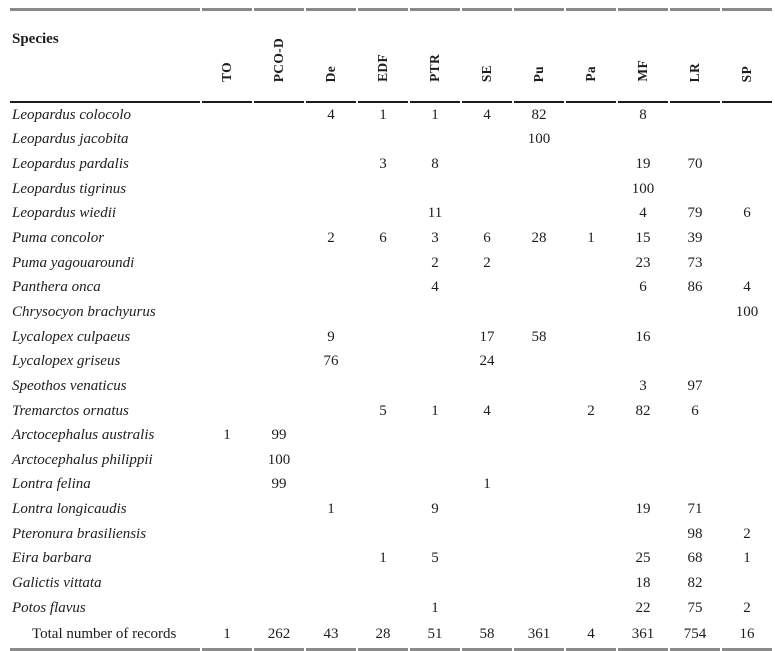 This screenshot has height=651, width=775. I want to click on value-cell: 5, so click(435, 558).